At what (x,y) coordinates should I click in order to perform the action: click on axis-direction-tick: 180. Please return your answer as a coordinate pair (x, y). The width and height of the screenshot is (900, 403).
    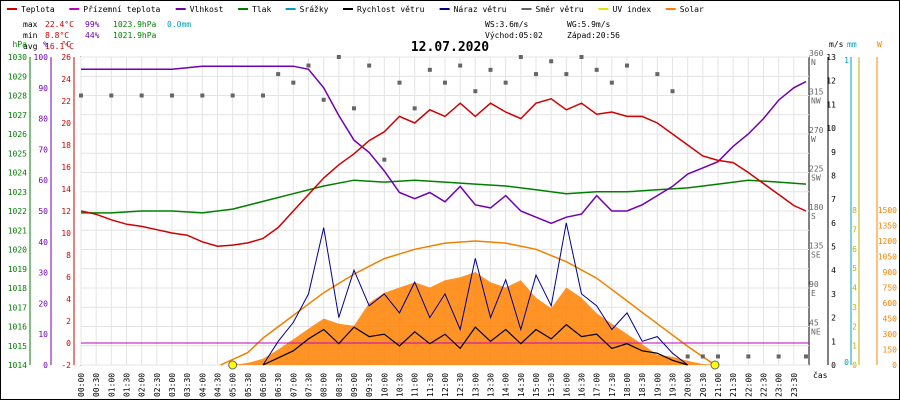
    Looking at the image, I should click on (816, 207).